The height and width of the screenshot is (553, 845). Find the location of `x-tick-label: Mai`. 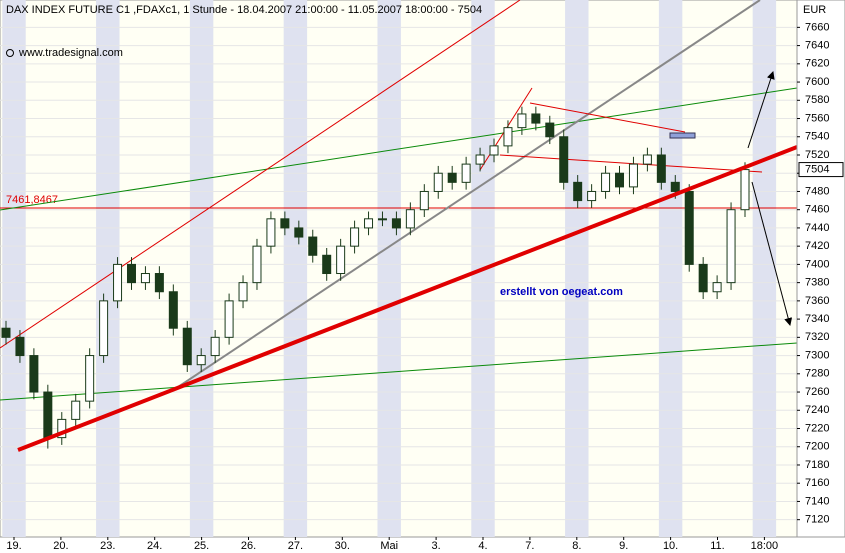

x-tick-label: Mai is located at coordinates (389, 546).